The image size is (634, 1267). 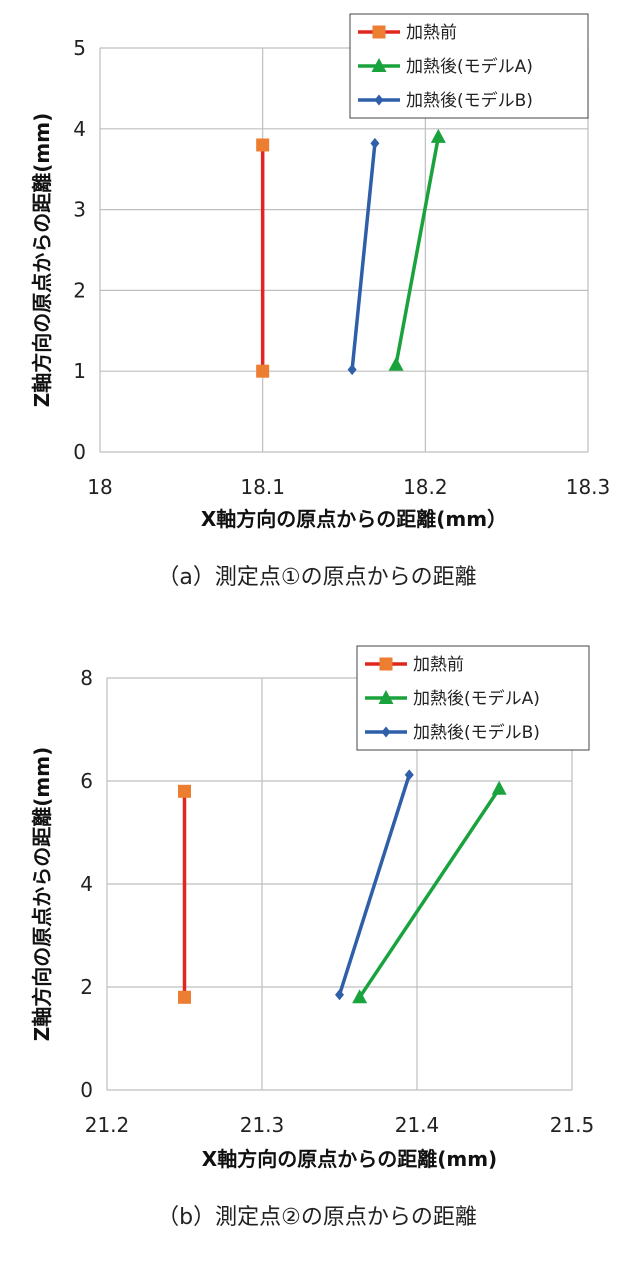 I want to click on chart-b-x-tick-label: 21.5, so click(x=572, y=1125).